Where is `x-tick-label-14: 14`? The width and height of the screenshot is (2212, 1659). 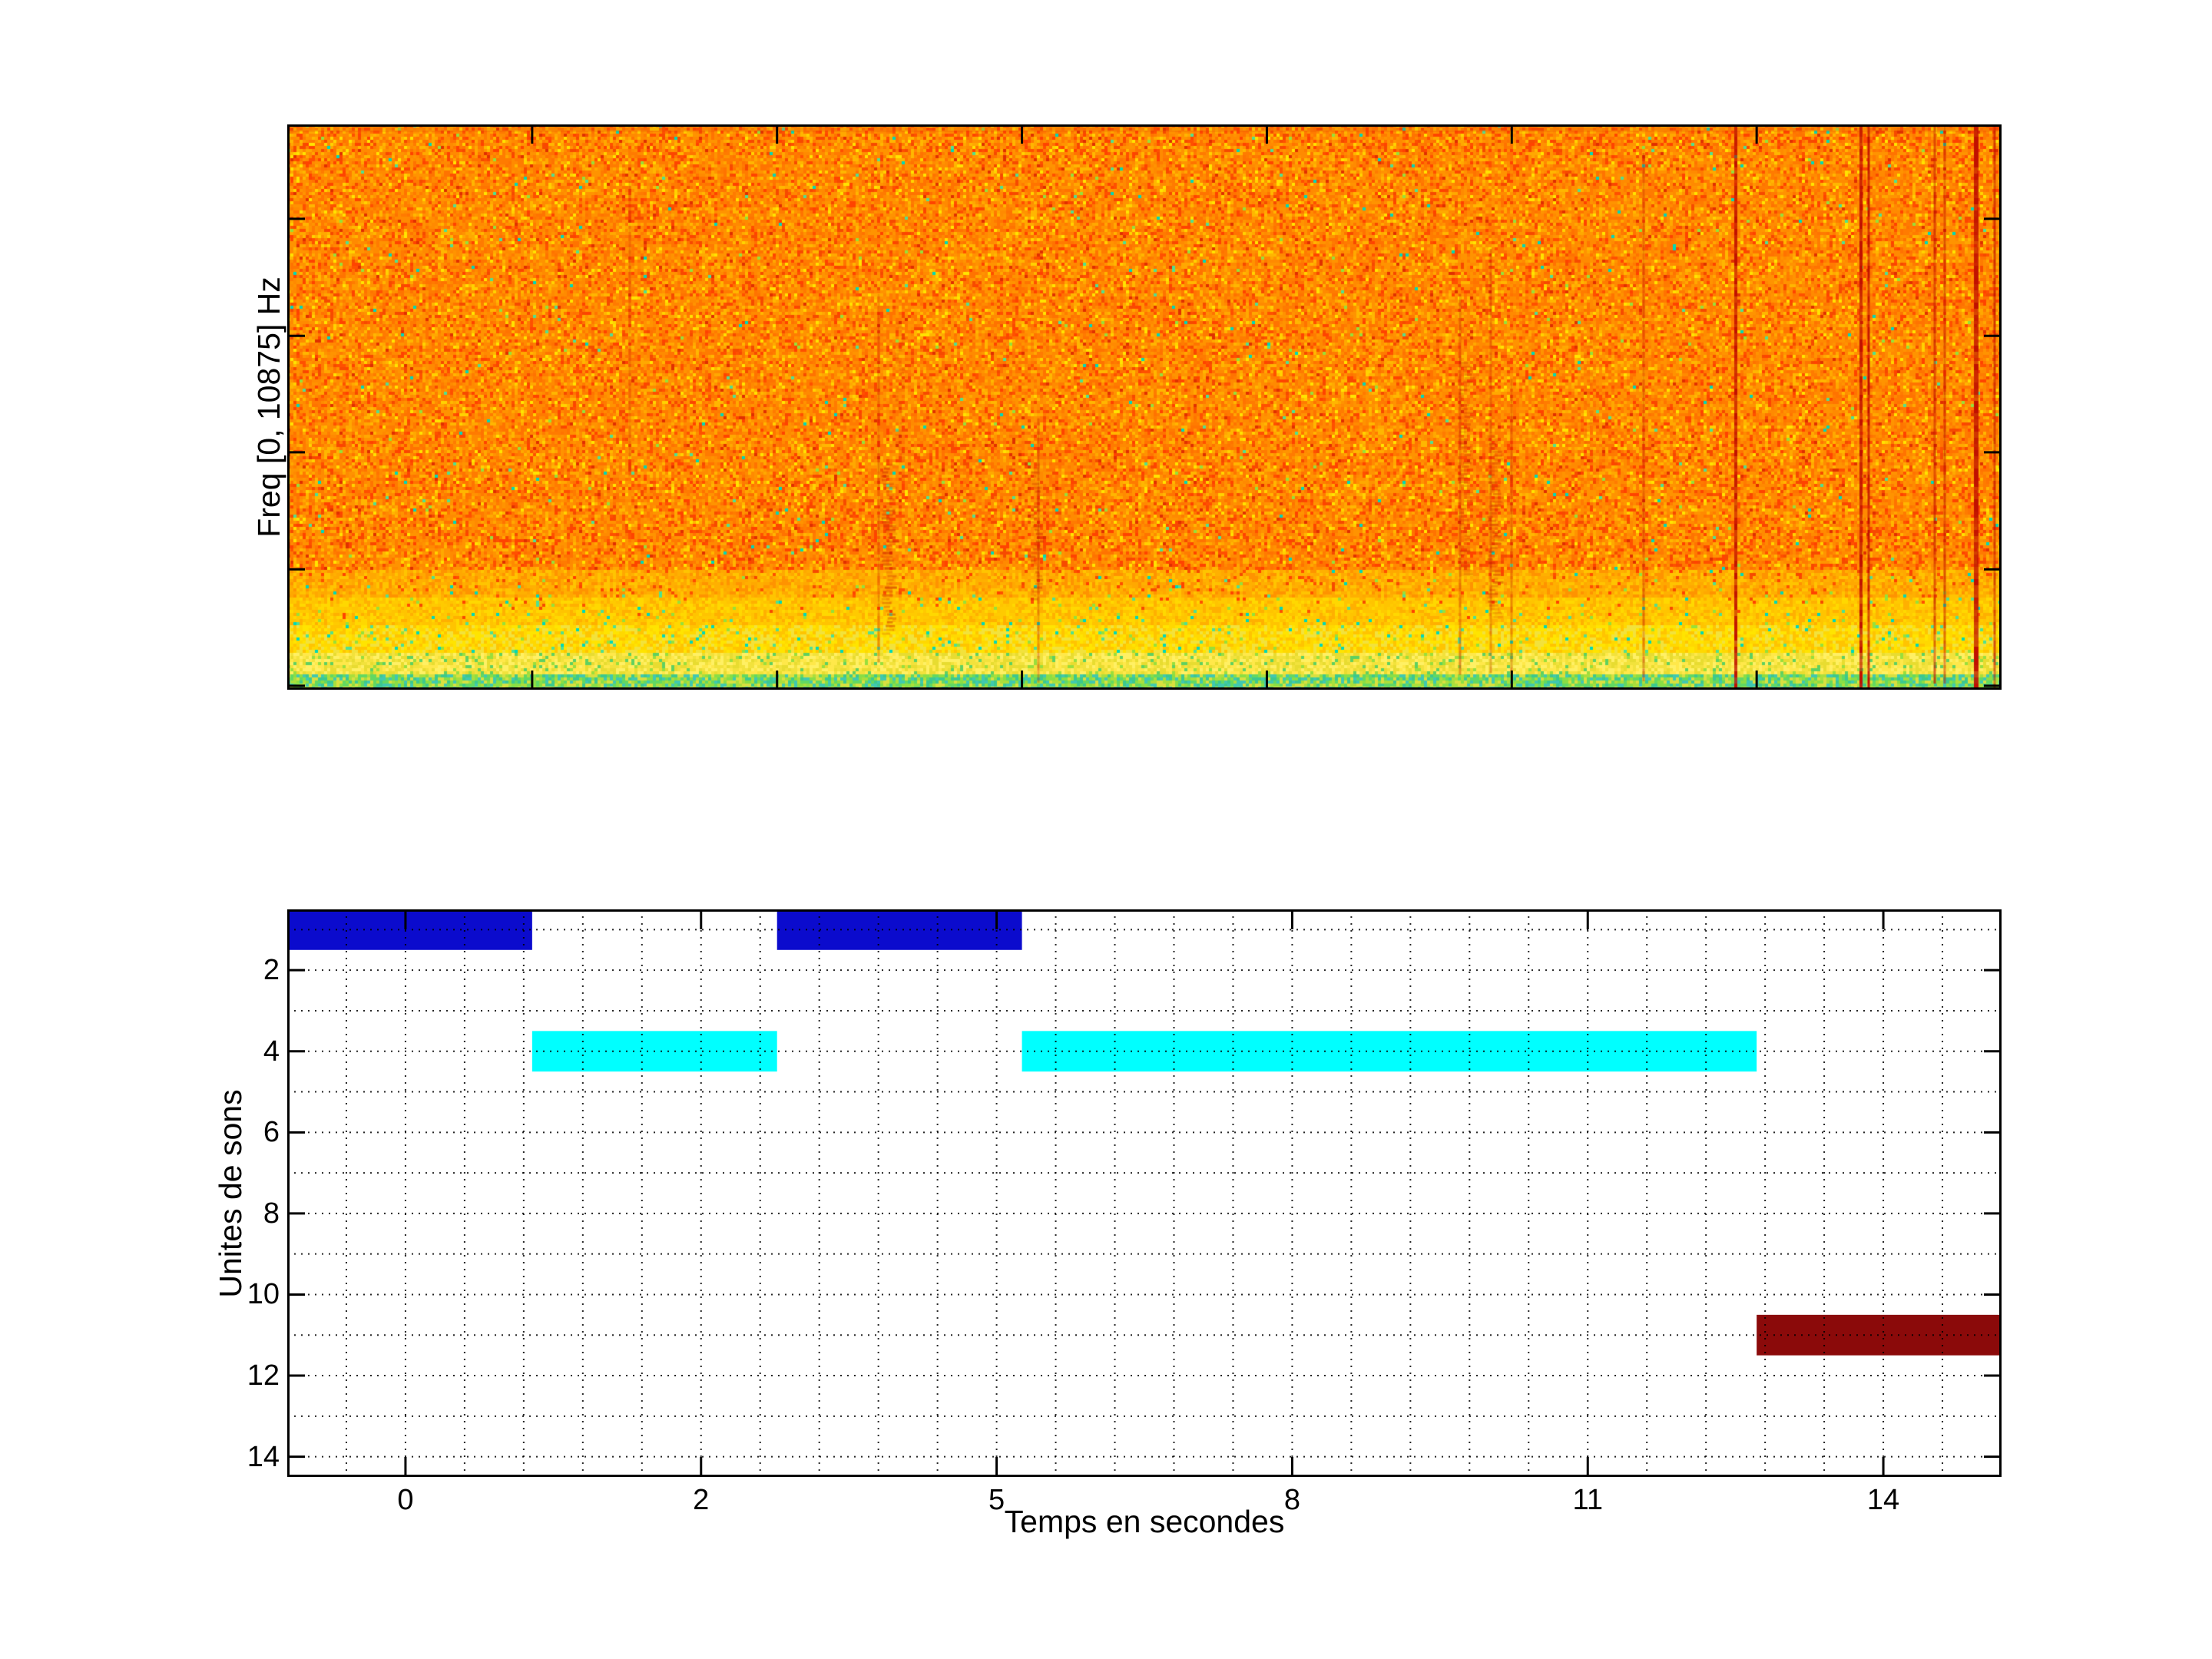
x-tick-label-14: 14 is located at coordinates (1883, 1500).